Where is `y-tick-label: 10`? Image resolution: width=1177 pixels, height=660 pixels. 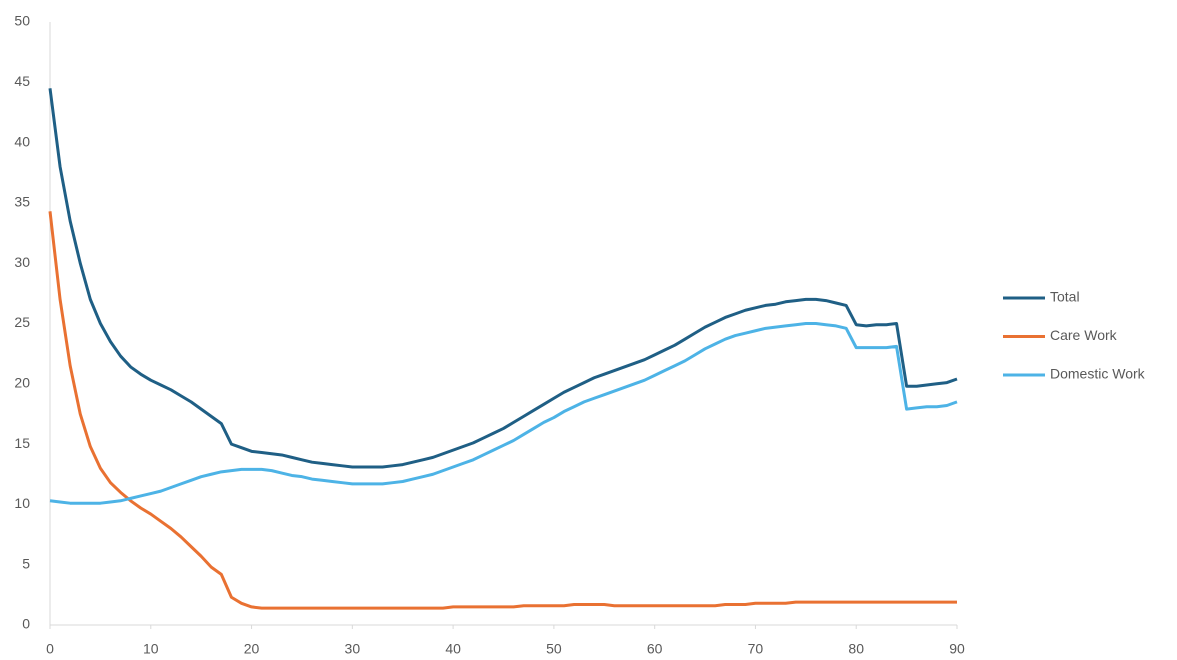 y-tick-label: 10 is located at coordinates (22, 503).